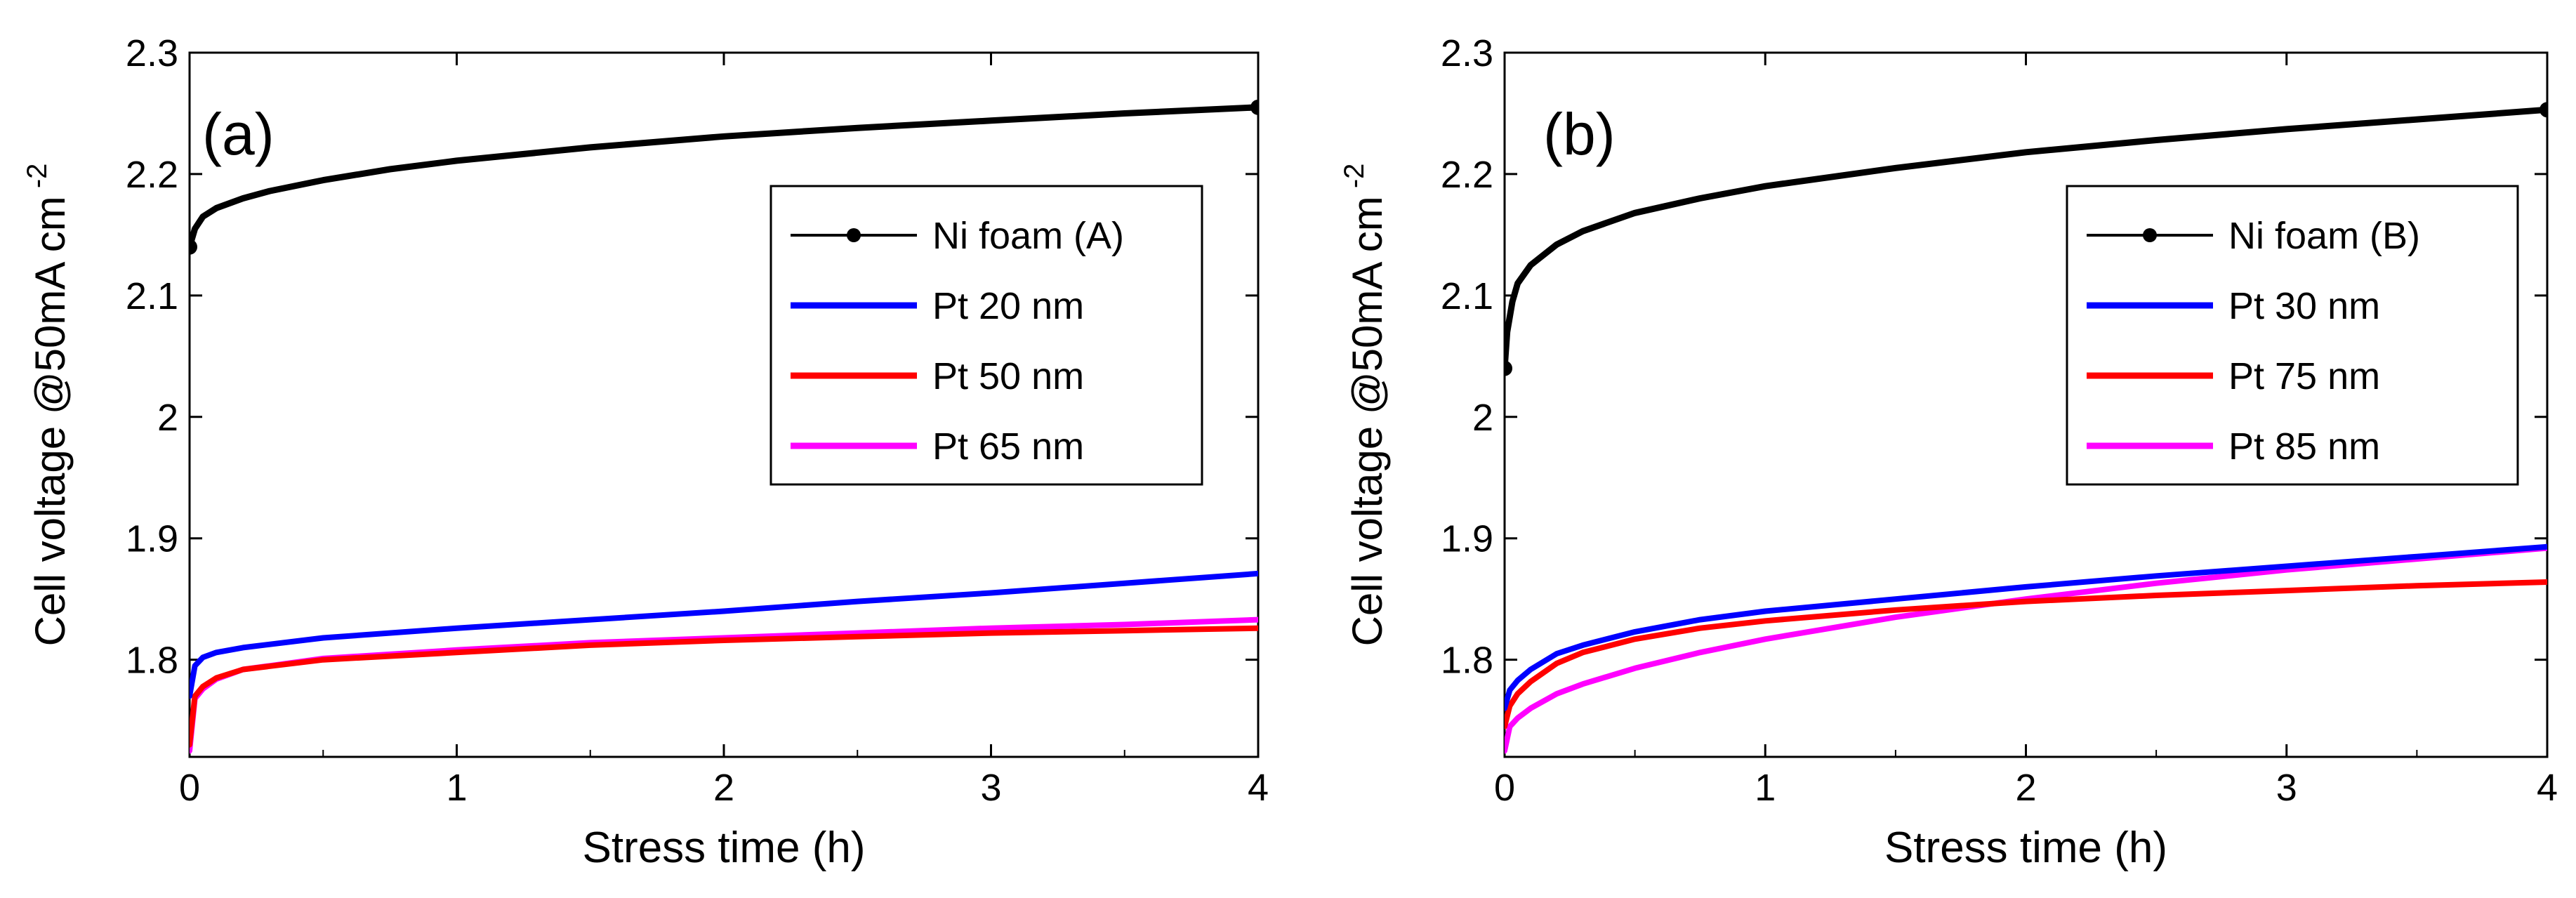 This screenshot has width=2576, height=898. What do you see at coordinates (1579, 134) in the screenshot?
I see `panel-label: (b)` at bounding box center [1579, 134].